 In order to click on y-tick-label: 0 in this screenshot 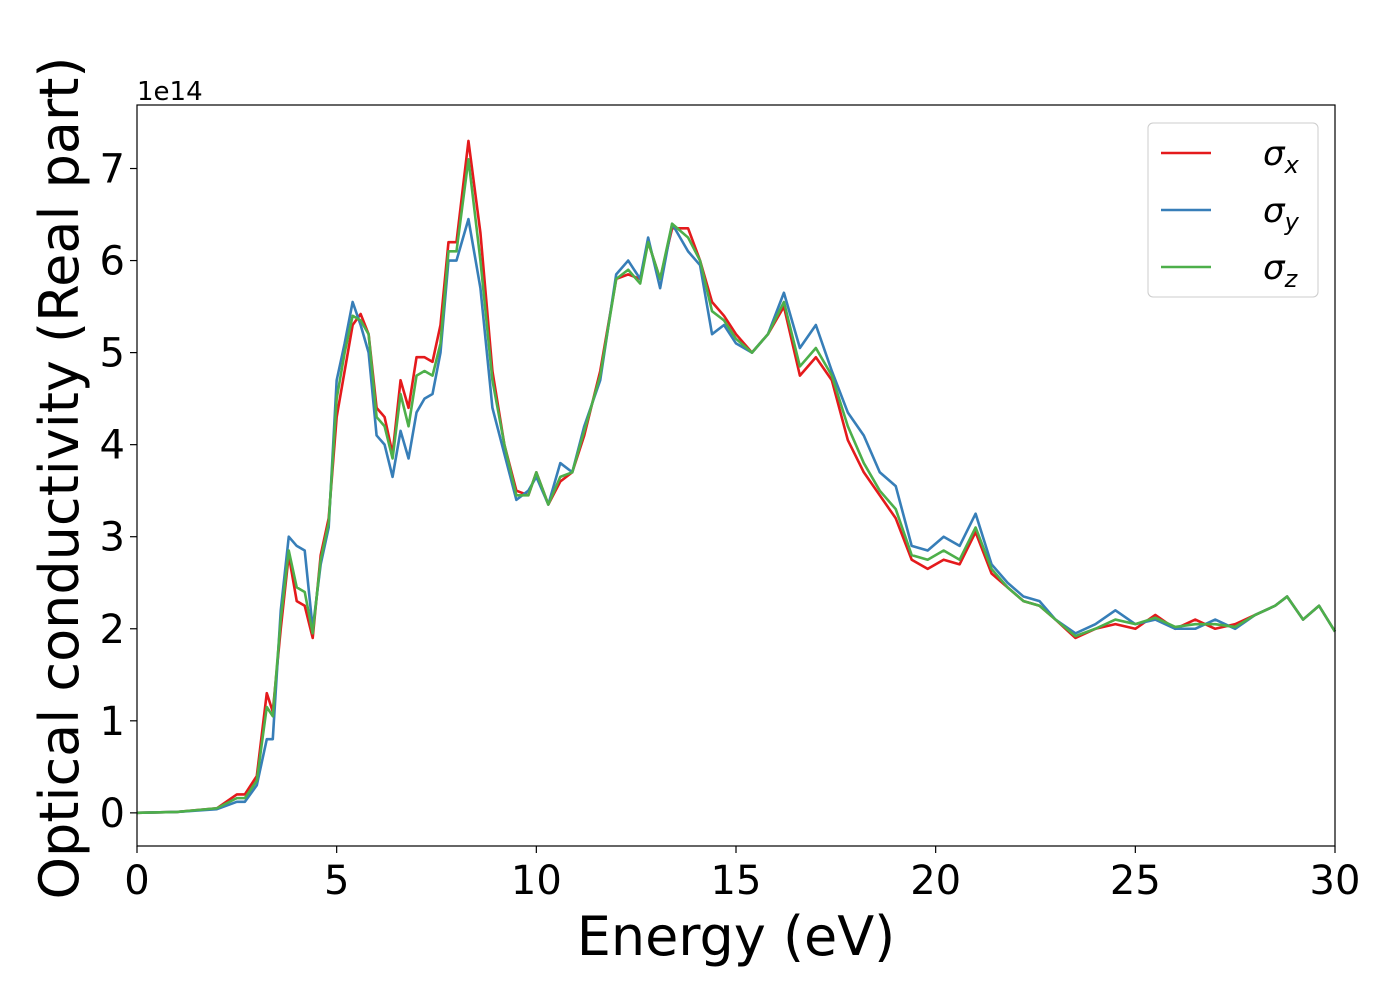, I will do `click(112, 814)`.